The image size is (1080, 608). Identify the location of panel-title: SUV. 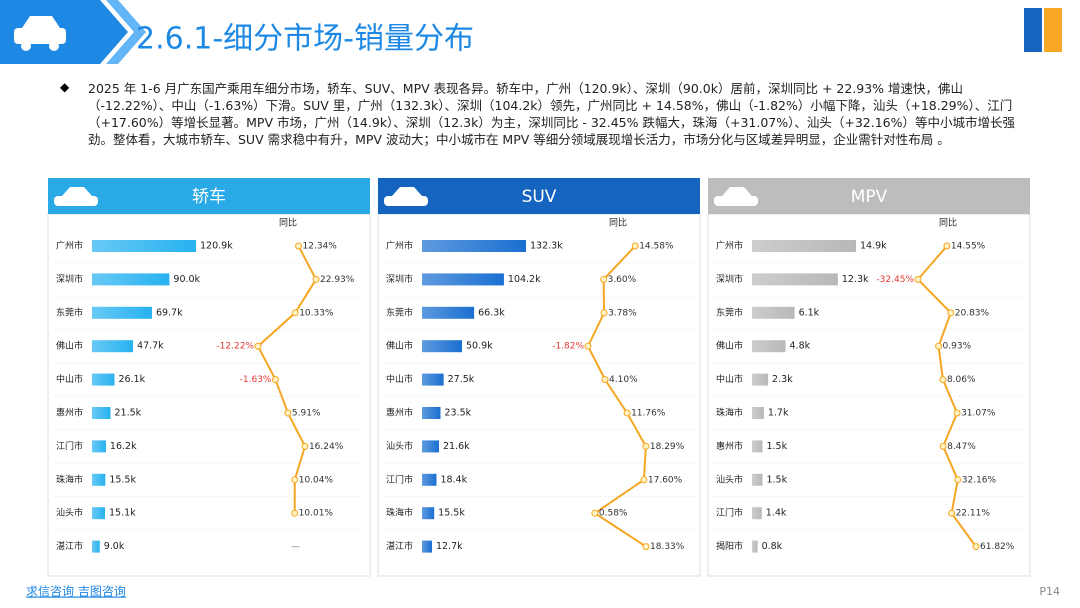
(539, 197).